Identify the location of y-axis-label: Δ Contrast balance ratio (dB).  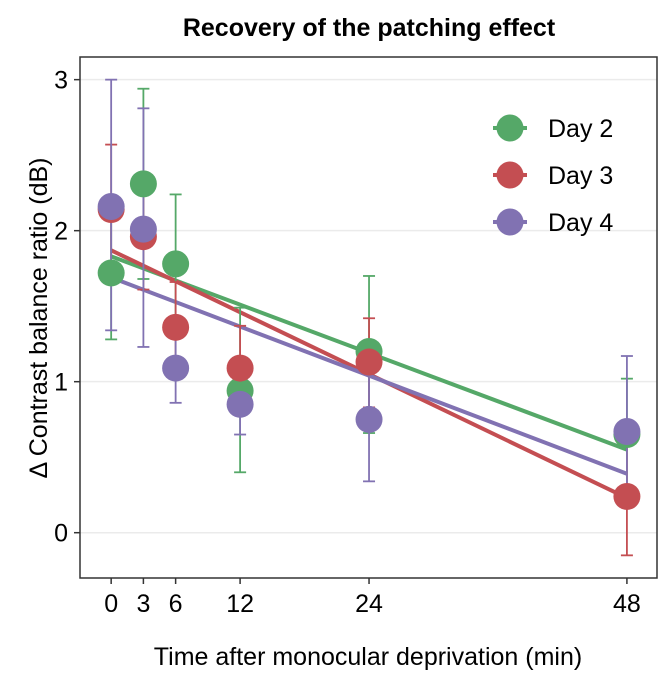
(39, 317).